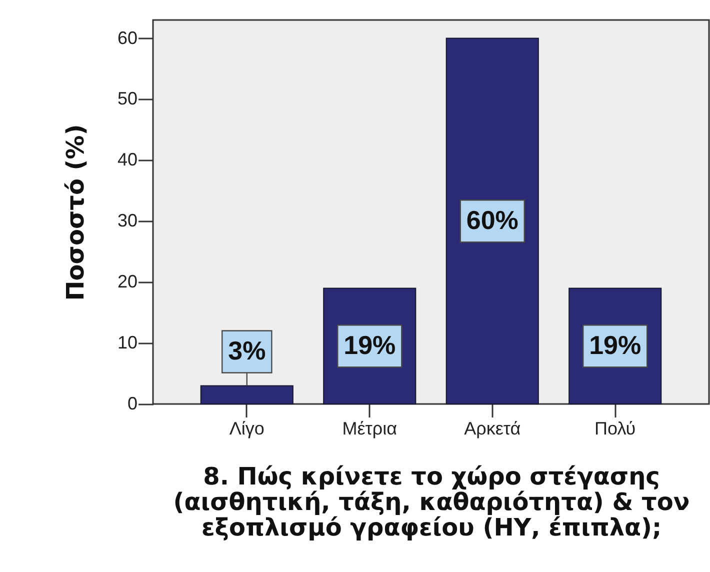 Image resolution: width=710 pixels, height=572 pixels. I want to click on y-tick-label: 40, so click(127, 160).